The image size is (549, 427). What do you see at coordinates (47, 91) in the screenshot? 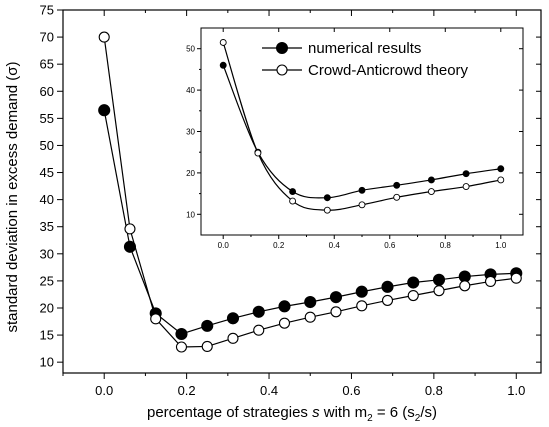
I see `y-tick-label: 60` at bounding box center [47, 91].